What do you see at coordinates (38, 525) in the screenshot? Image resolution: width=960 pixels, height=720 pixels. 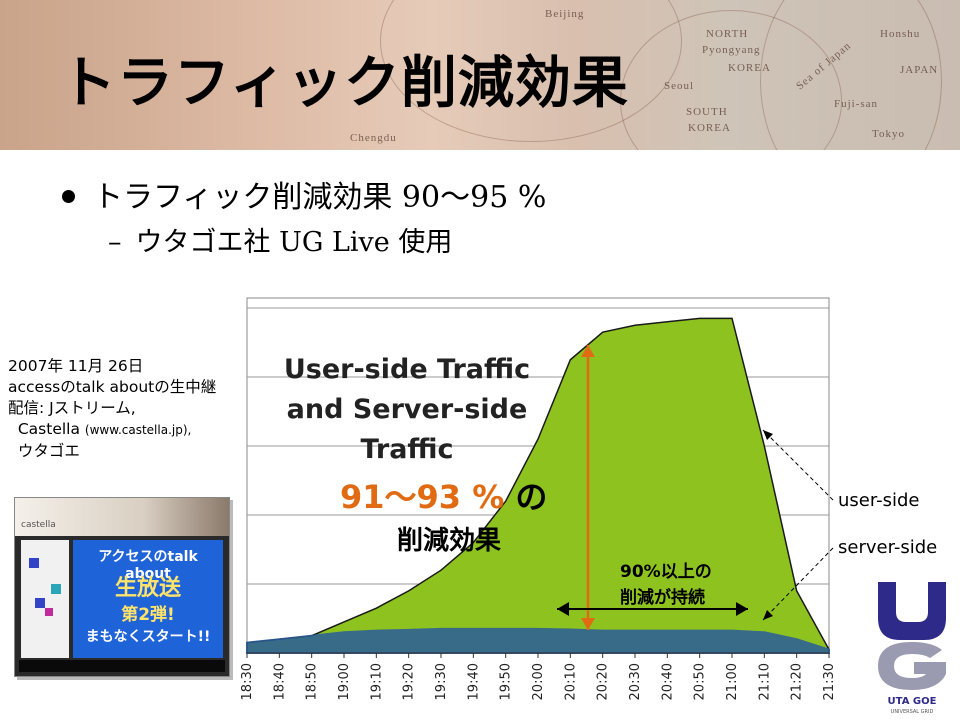 I see `castella-logo: castella` at bounding box center [38, 525].